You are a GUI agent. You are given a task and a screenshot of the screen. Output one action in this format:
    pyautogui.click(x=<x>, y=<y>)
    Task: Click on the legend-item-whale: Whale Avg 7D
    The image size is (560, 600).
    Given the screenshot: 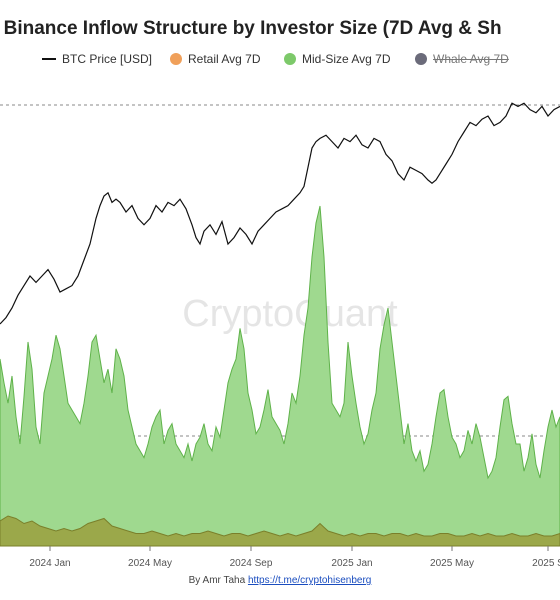 What is the action you would take?
    pyautogui.click(x=462, y=59)
    